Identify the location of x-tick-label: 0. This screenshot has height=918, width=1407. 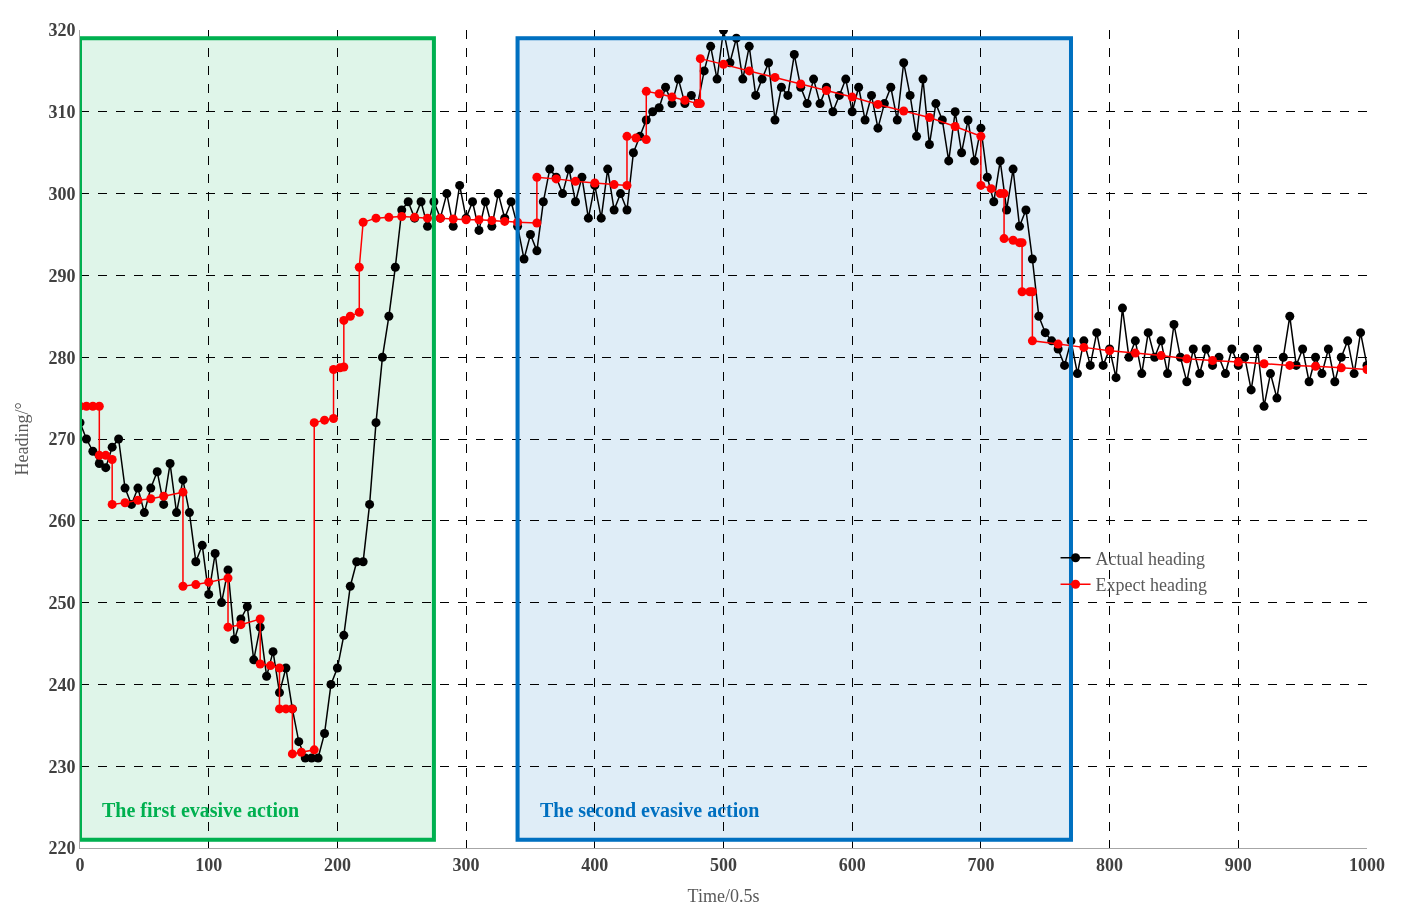
(80, 864).